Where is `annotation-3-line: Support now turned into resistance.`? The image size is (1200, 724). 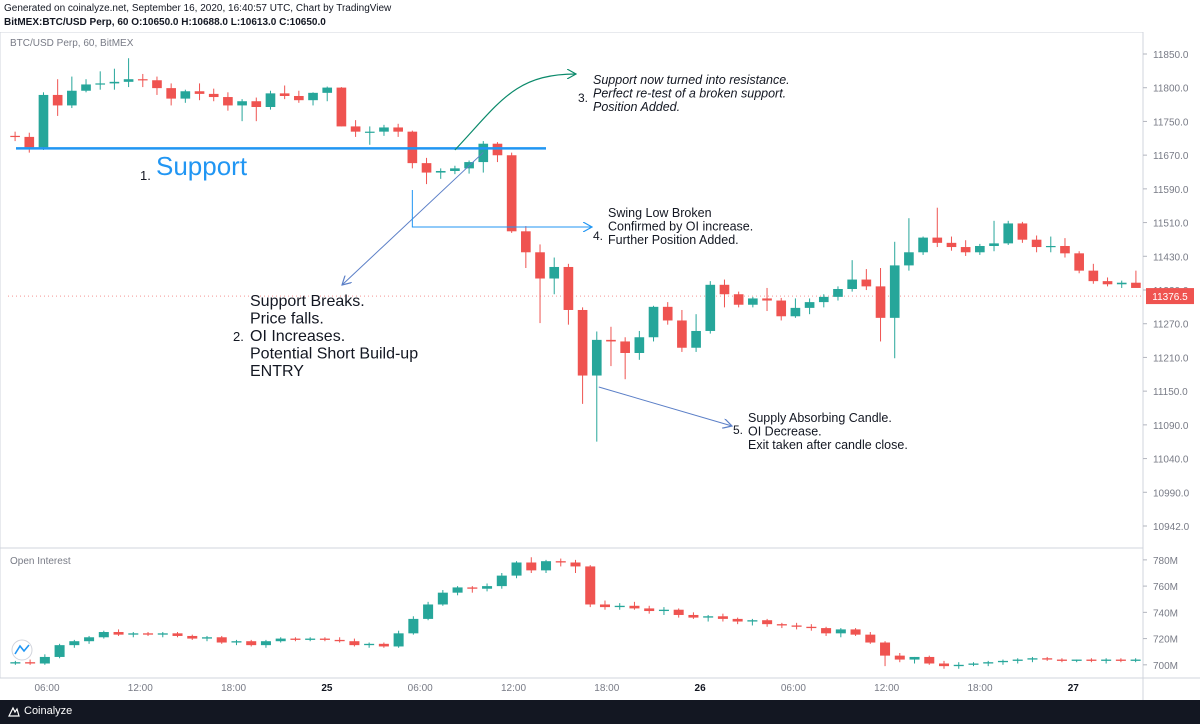 annotation-3-line: Support now turned into resistance. is located at coordinates (691, 80).